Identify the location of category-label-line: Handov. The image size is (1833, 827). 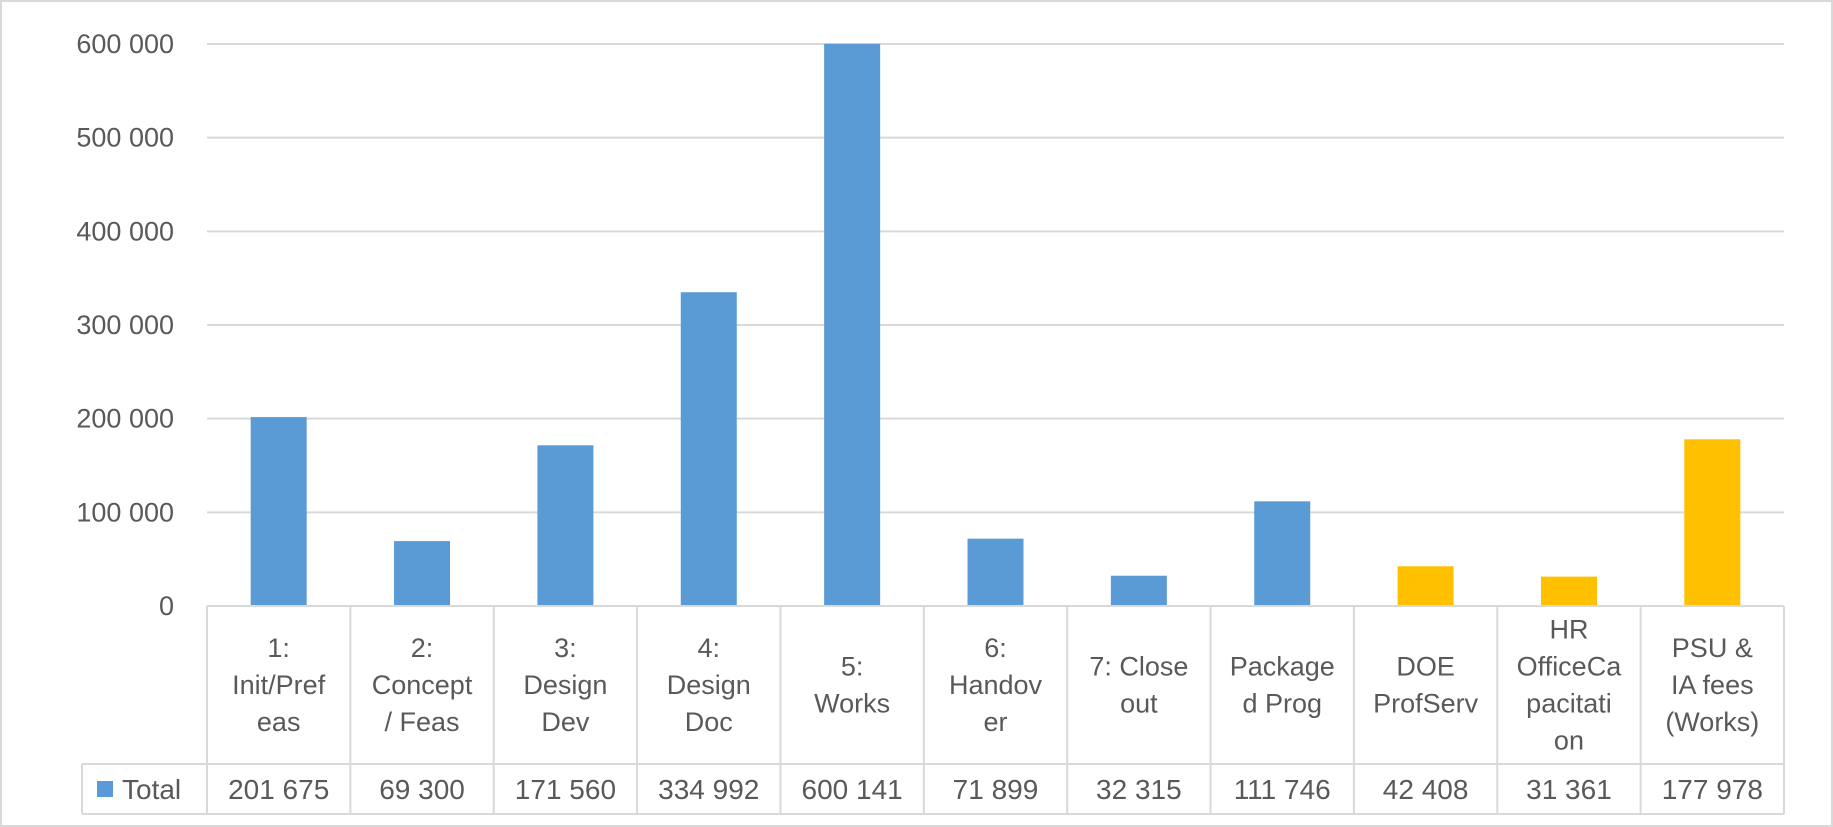
(996, 685).